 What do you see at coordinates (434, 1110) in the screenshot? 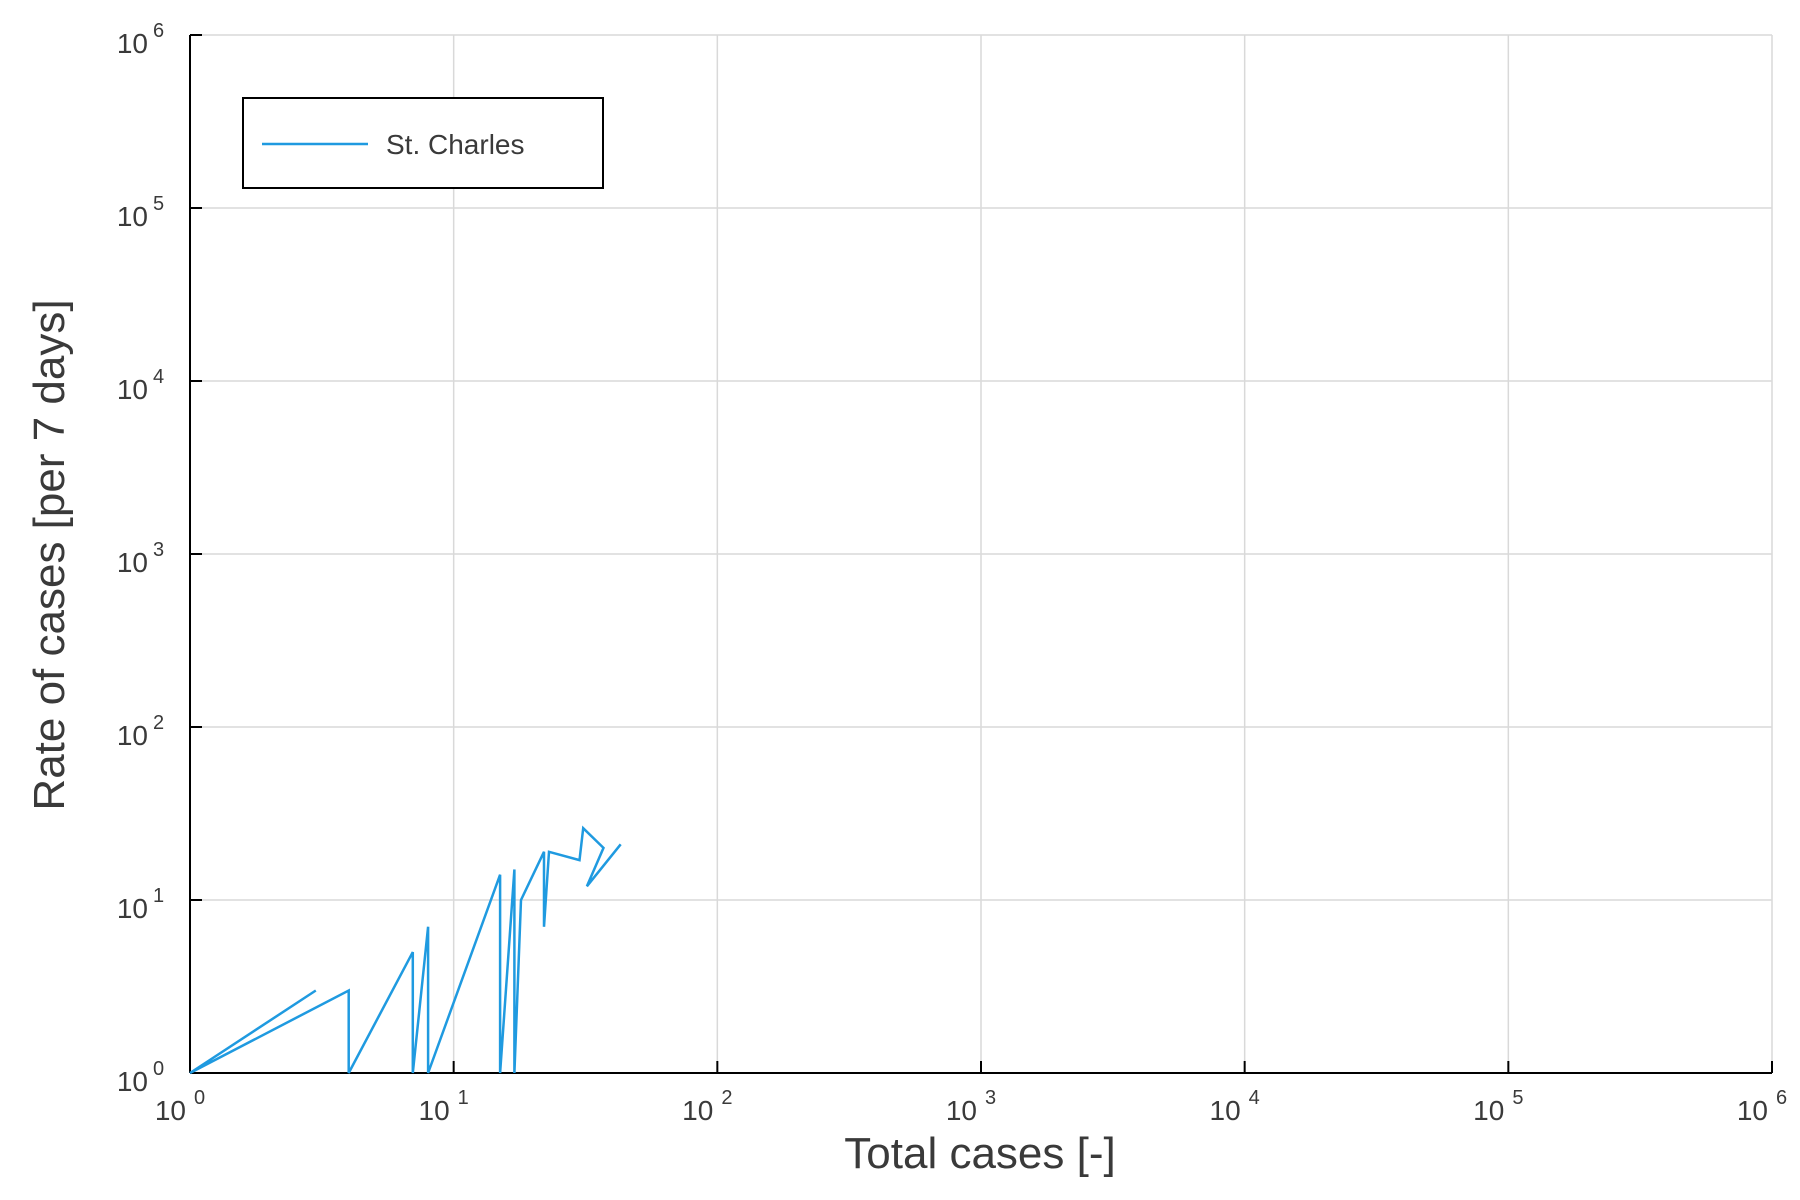
I see `x-tick-label-1: 10` at bounding box center [434, 1110].